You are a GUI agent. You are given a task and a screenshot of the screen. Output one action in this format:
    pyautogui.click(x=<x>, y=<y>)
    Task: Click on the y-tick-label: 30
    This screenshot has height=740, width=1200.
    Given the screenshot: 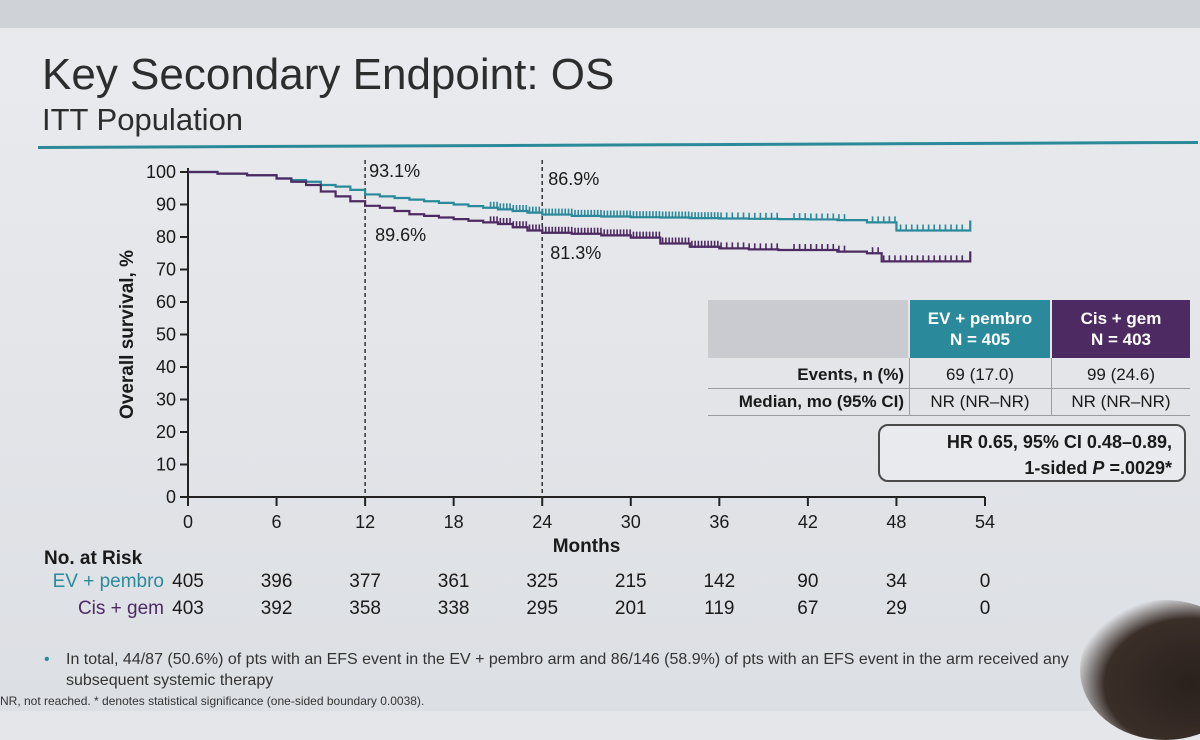 What is the action you would take?
    pyautogui.click(x=166, y=400)
    